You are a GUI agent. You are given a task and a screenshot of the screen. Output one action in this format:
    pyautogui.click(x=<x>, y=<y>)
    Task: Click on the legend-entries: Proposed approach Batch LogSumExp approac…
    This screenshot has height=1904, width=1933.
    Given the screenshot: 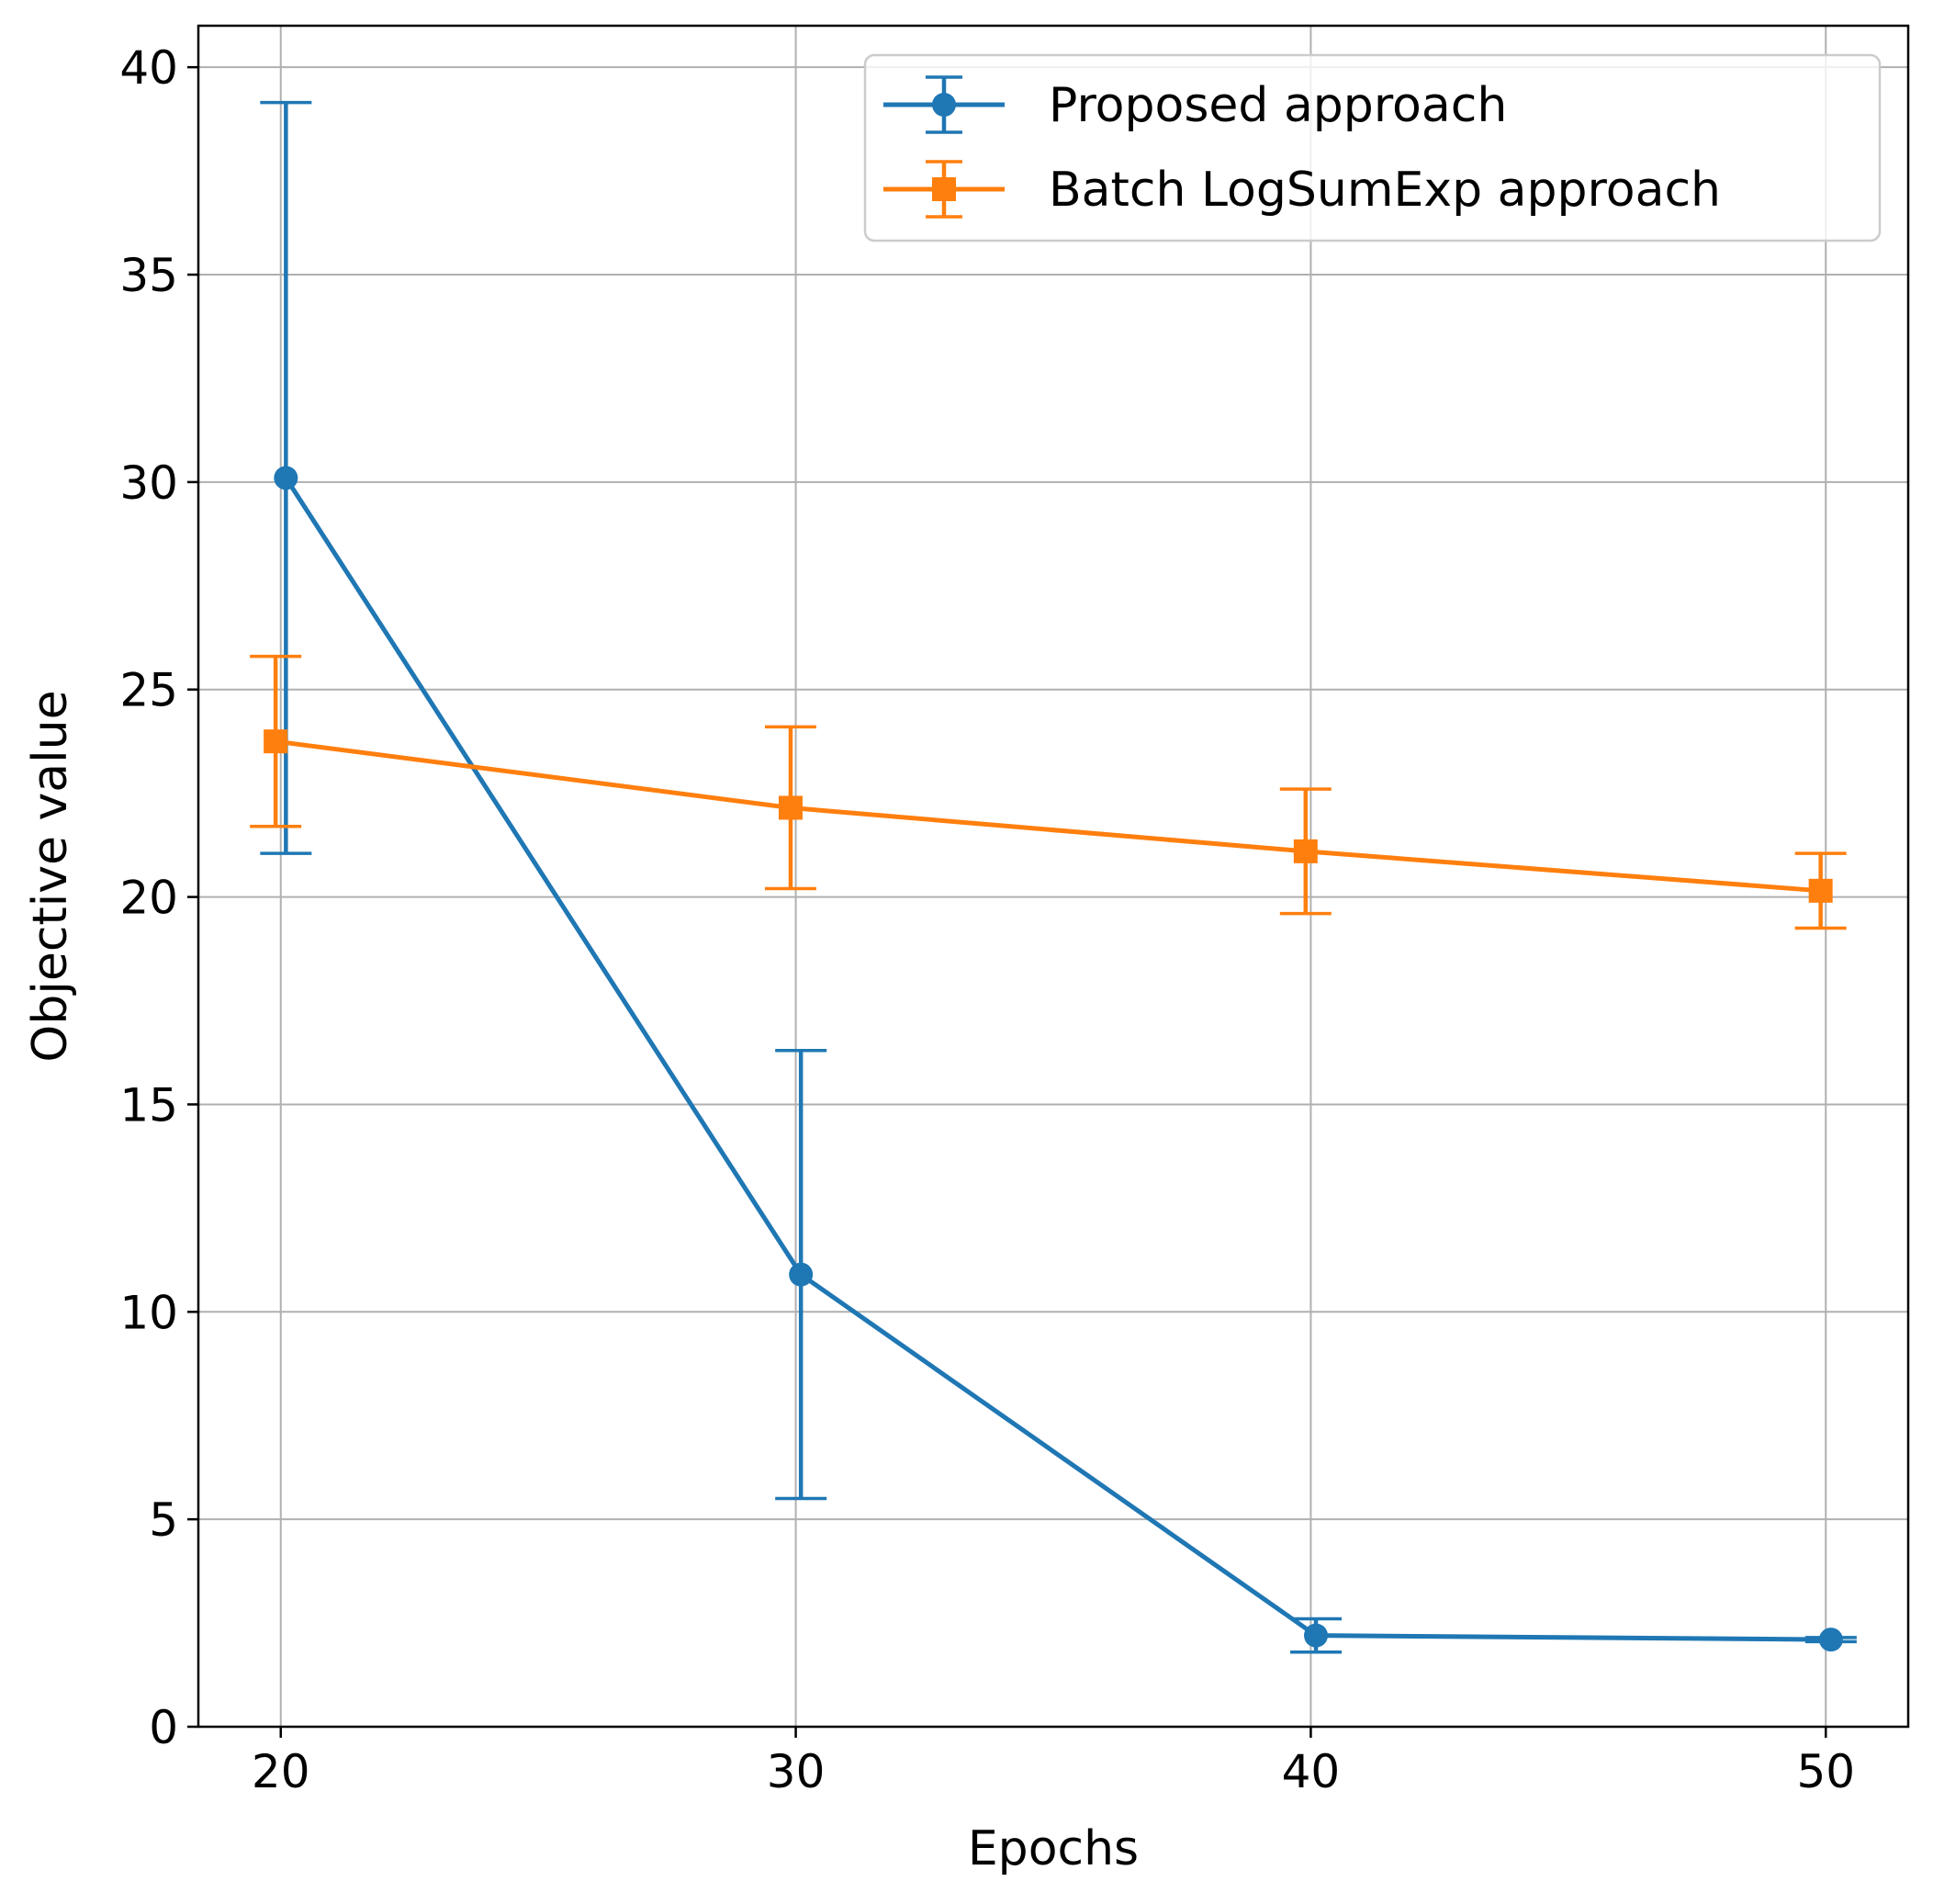 What is the action you would take?
    pyautogui.click(x=1302, y=147)
    